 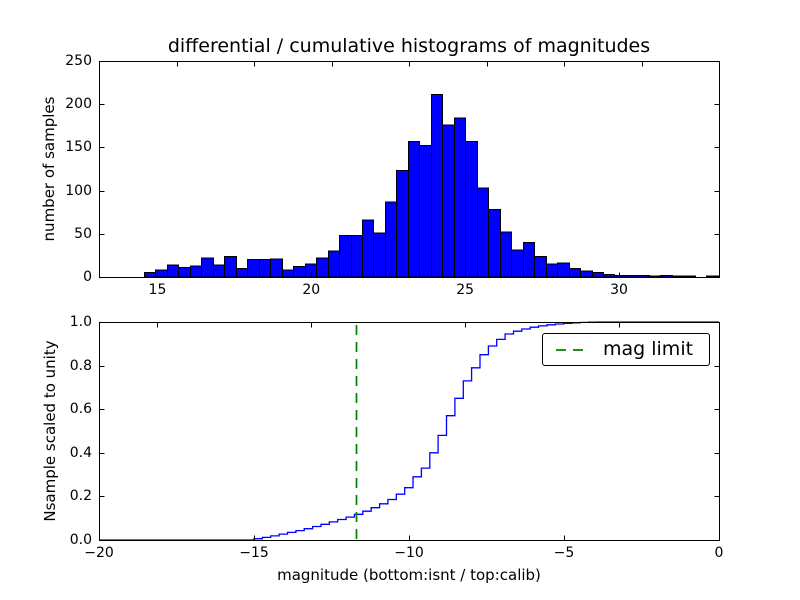 What do you see at coordinates (80, 322) in the screenshot?
I see `bottom-ytick-label: 1.0` at bounding box center [80, 322].